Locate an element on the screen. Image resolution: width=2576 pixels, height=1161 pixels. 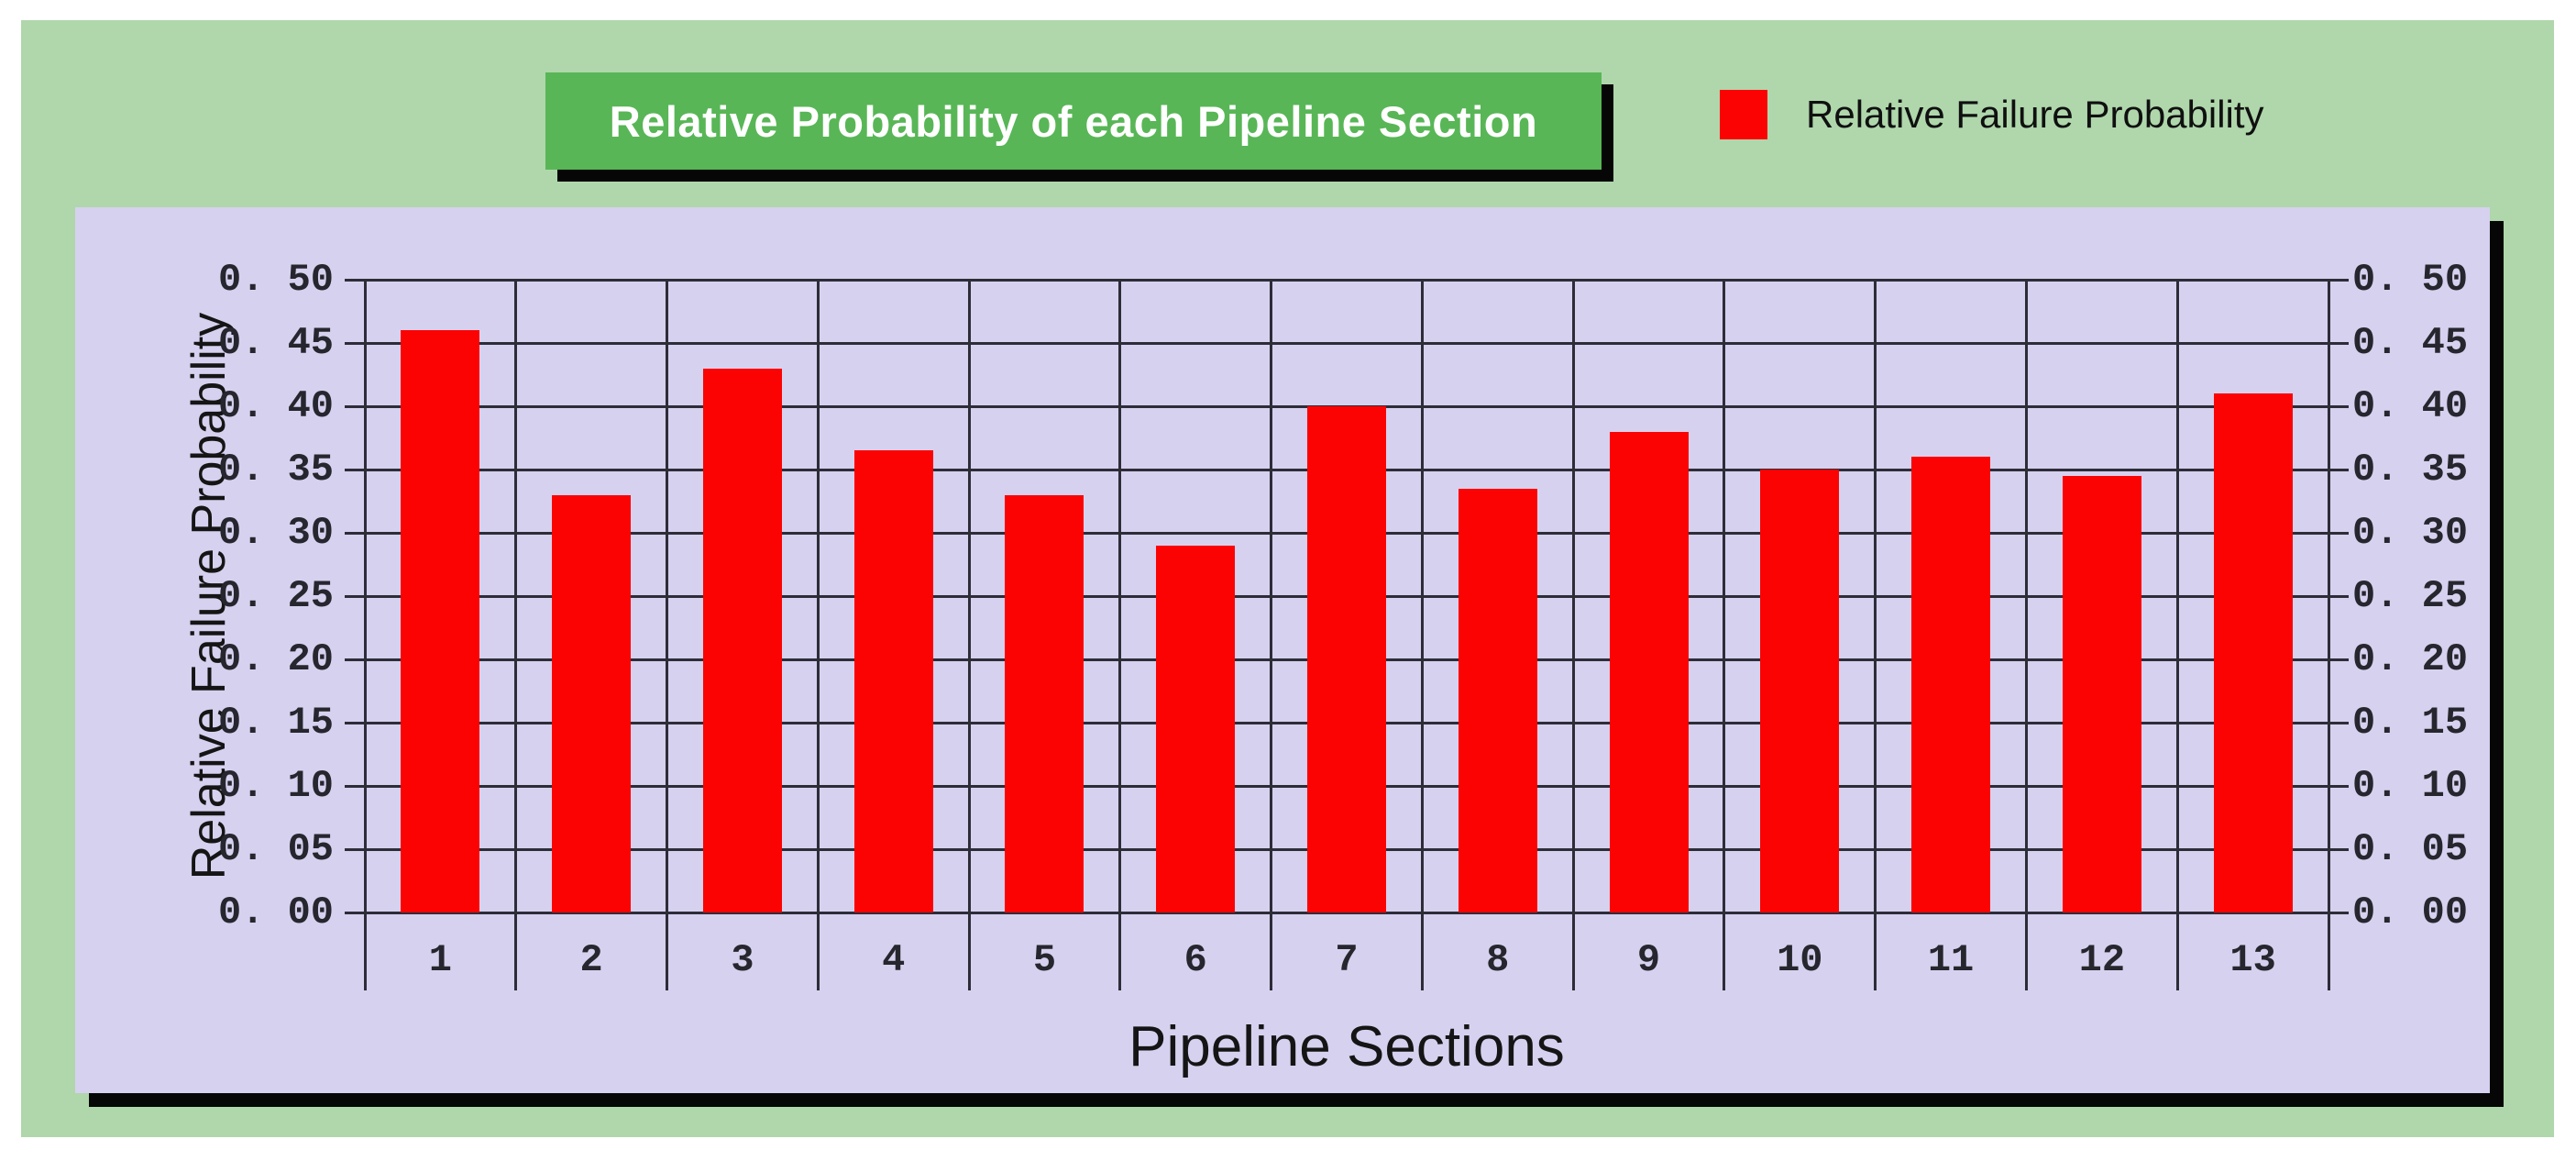
y-tick-label-left: 0. 50 is located at coordinates (275, 280).